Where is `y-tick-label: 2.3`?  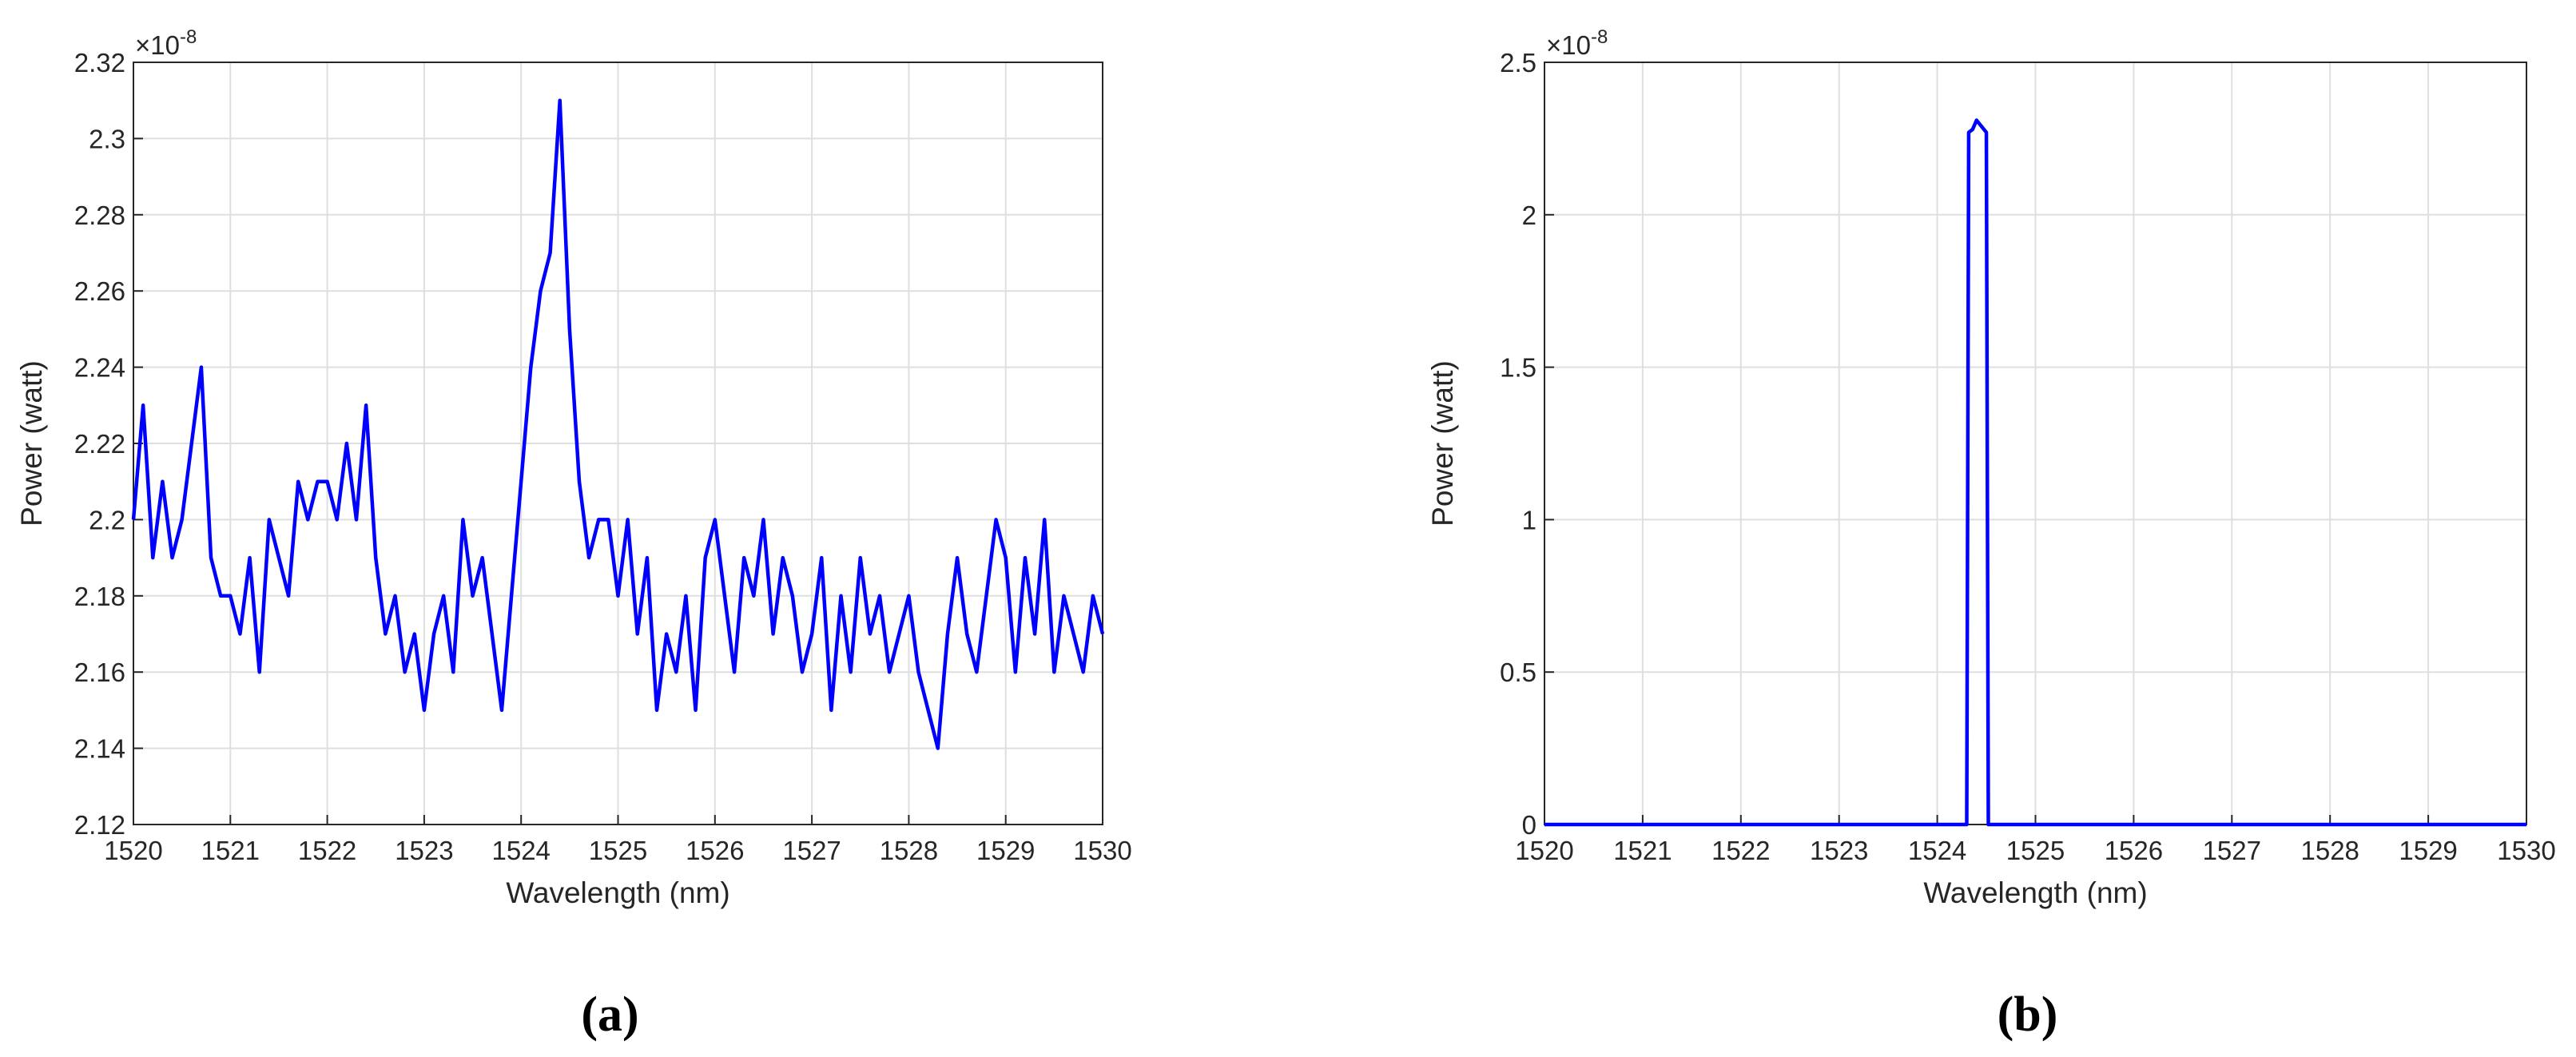 y-tick-label: 2.3 is located at coordinates (107, 138).